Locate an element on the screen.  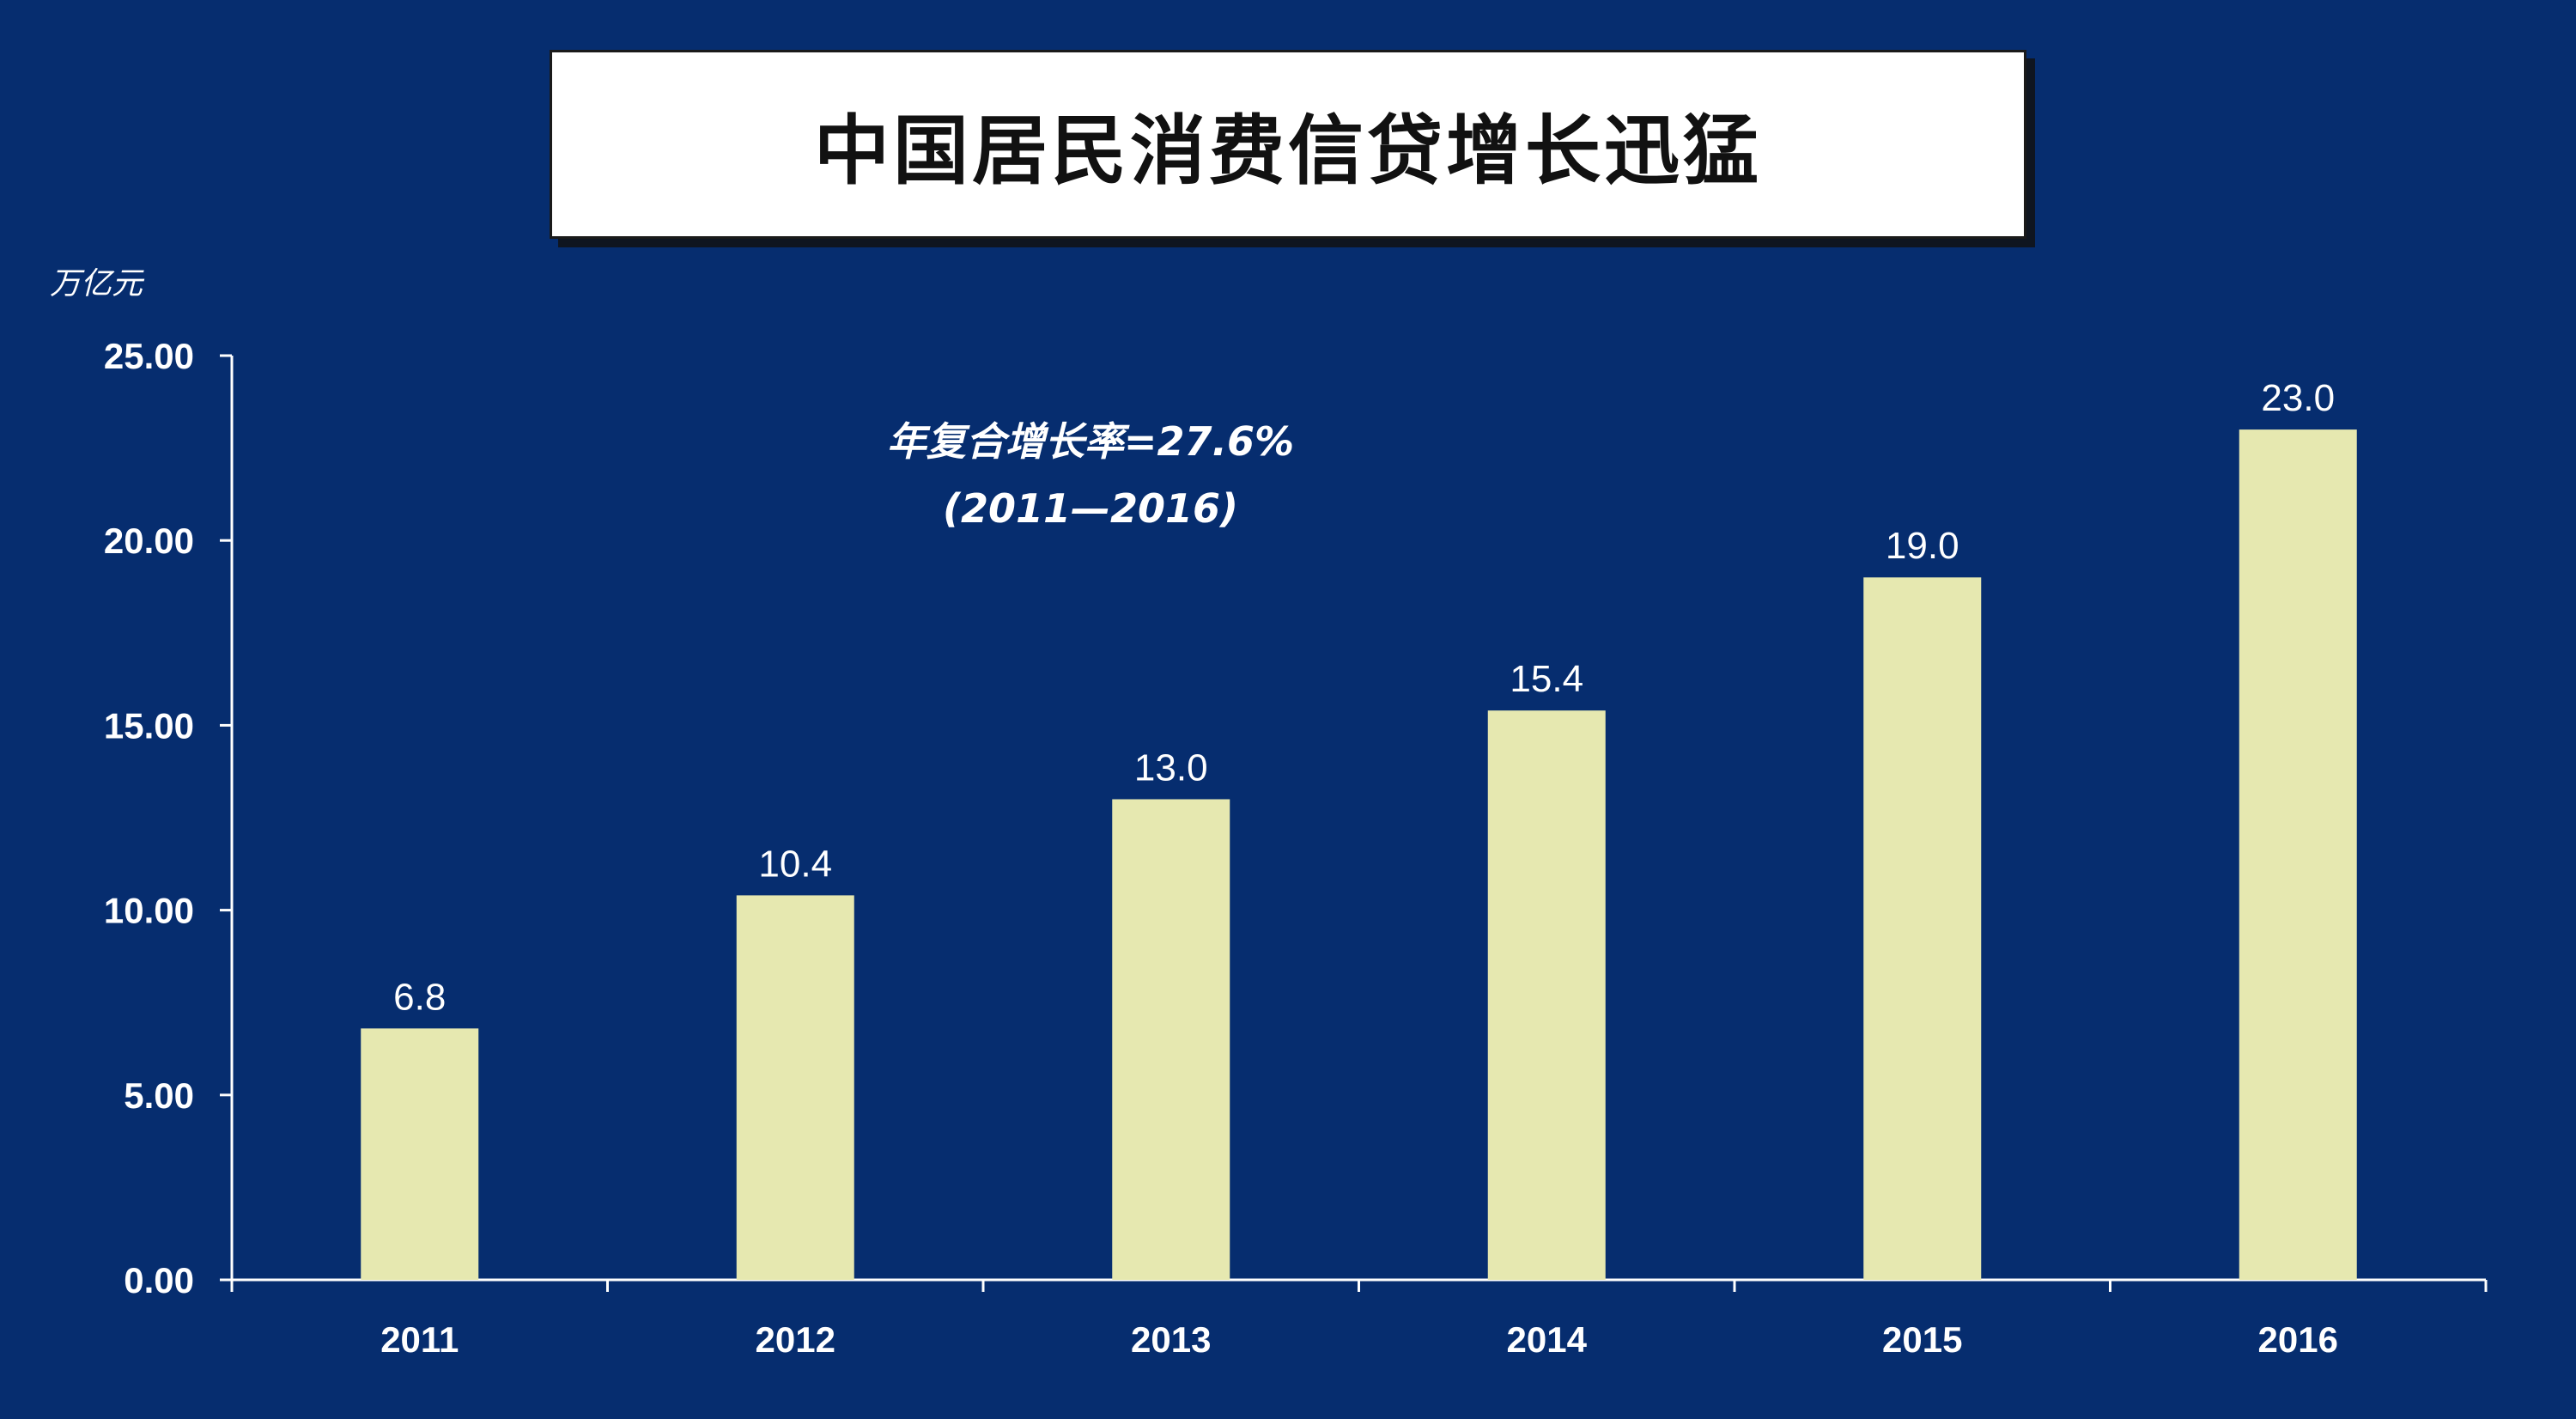
bar-2015 is located at coordinates (1923, 928).